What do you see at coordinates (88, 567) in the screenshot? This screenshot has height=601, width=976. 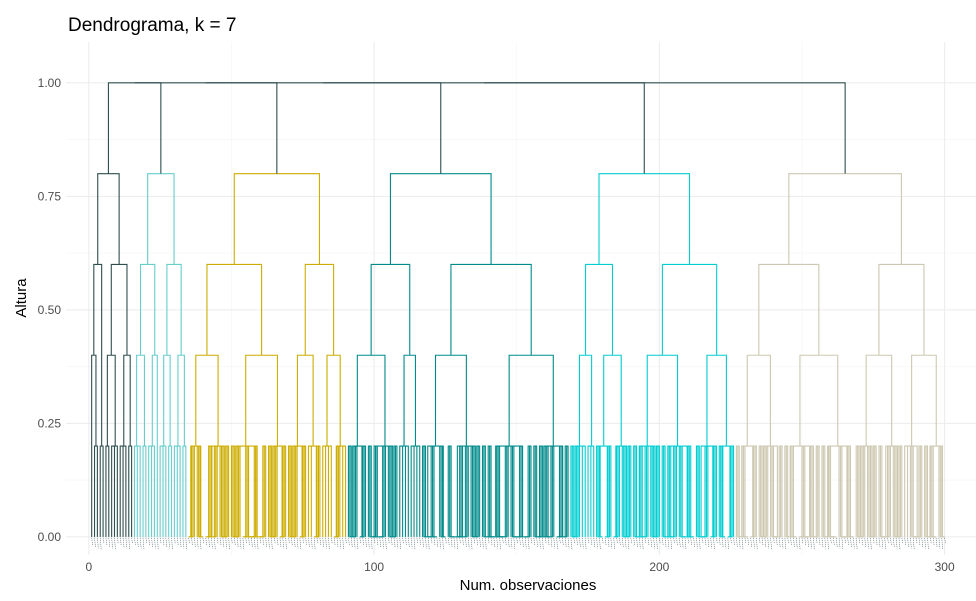 I see `x-tick-label: 0` at bounding box center [88, 567].